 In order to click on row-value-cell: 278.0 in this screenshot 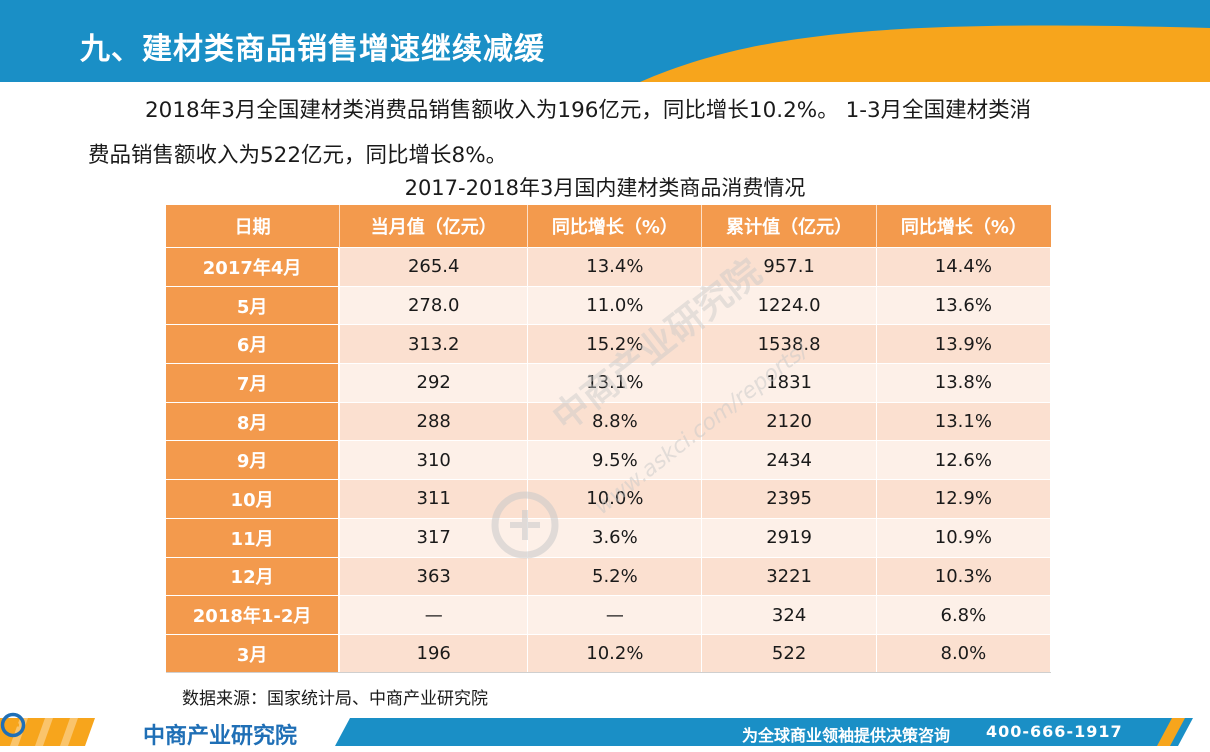, I will do `click(434, 306)`.